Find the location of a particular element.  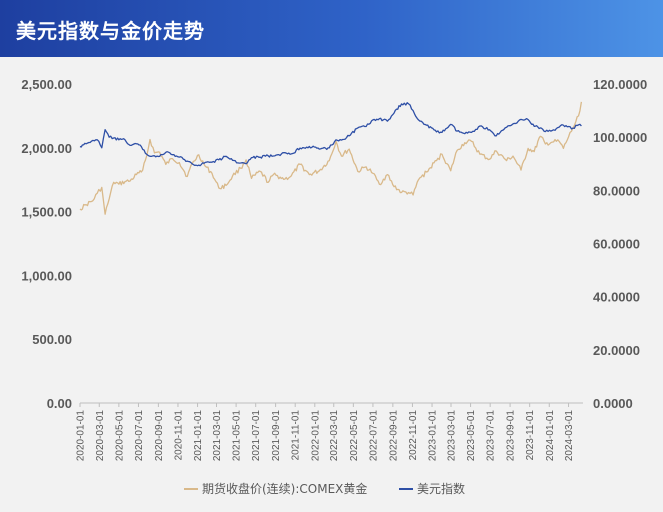

x-tick-label: 2023-07-01 is located at coordinates (491, 436).